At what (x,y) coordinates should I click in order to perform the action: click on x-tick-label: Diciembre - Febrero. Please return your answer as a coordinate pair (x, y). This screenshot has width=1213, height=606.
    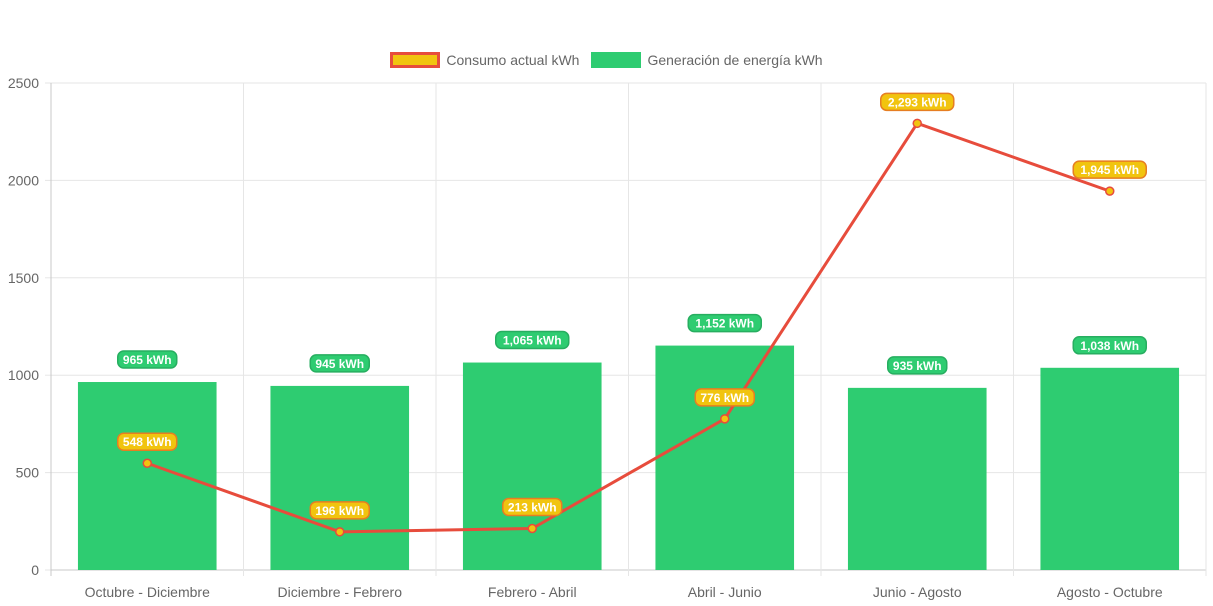
    Looking at the image, I should click on (340, 592).